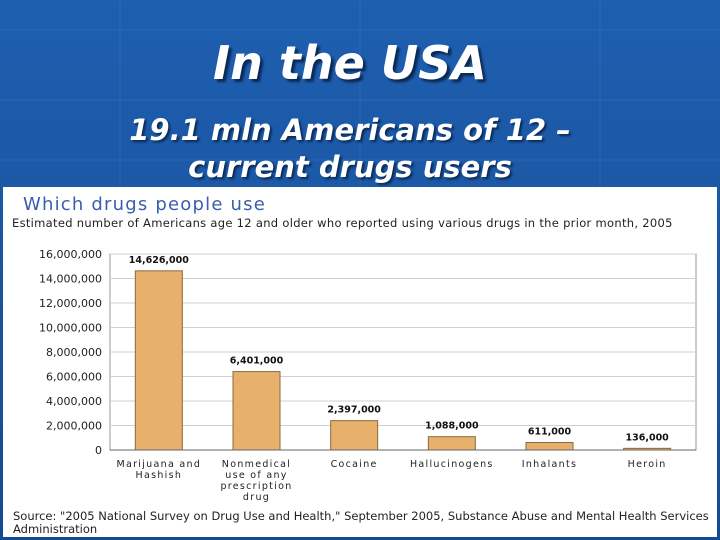 Image resolution: width=720 pixels, height=540 pixels. What do you see at coordinates (158, 470) in the screenshot?
I see `x-tick-label: Marijuana and Hashish` at bounding box center [158, 470].